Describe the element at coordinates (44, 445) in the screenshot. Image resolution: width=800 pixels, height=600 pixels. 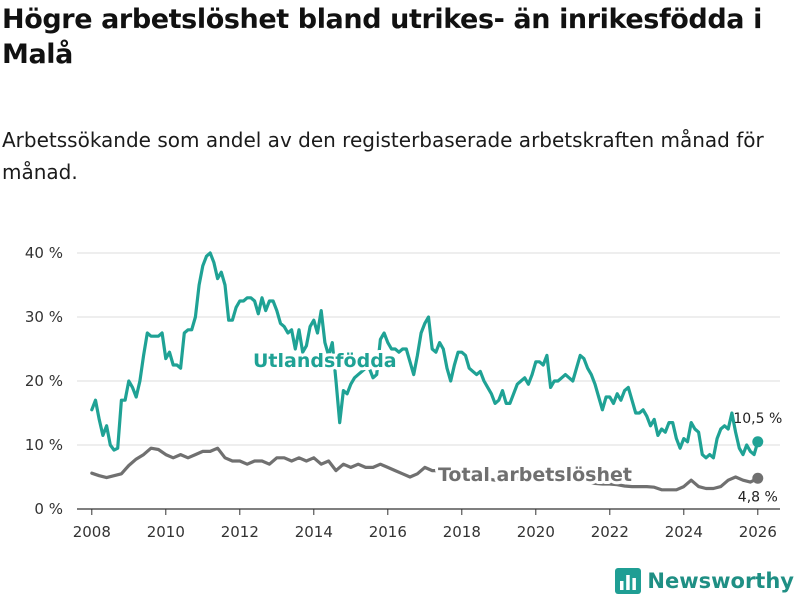
I see `y-tick-label-10: 10 %` at that location.